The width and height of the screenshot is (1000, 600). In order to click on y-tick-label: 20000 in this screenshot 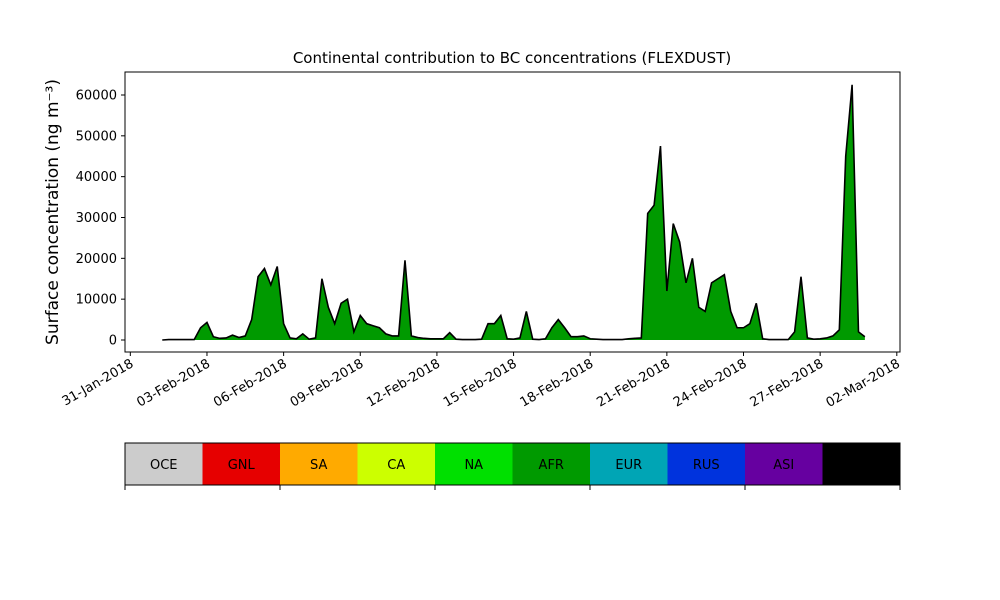, I will do `click(96, 259)`.